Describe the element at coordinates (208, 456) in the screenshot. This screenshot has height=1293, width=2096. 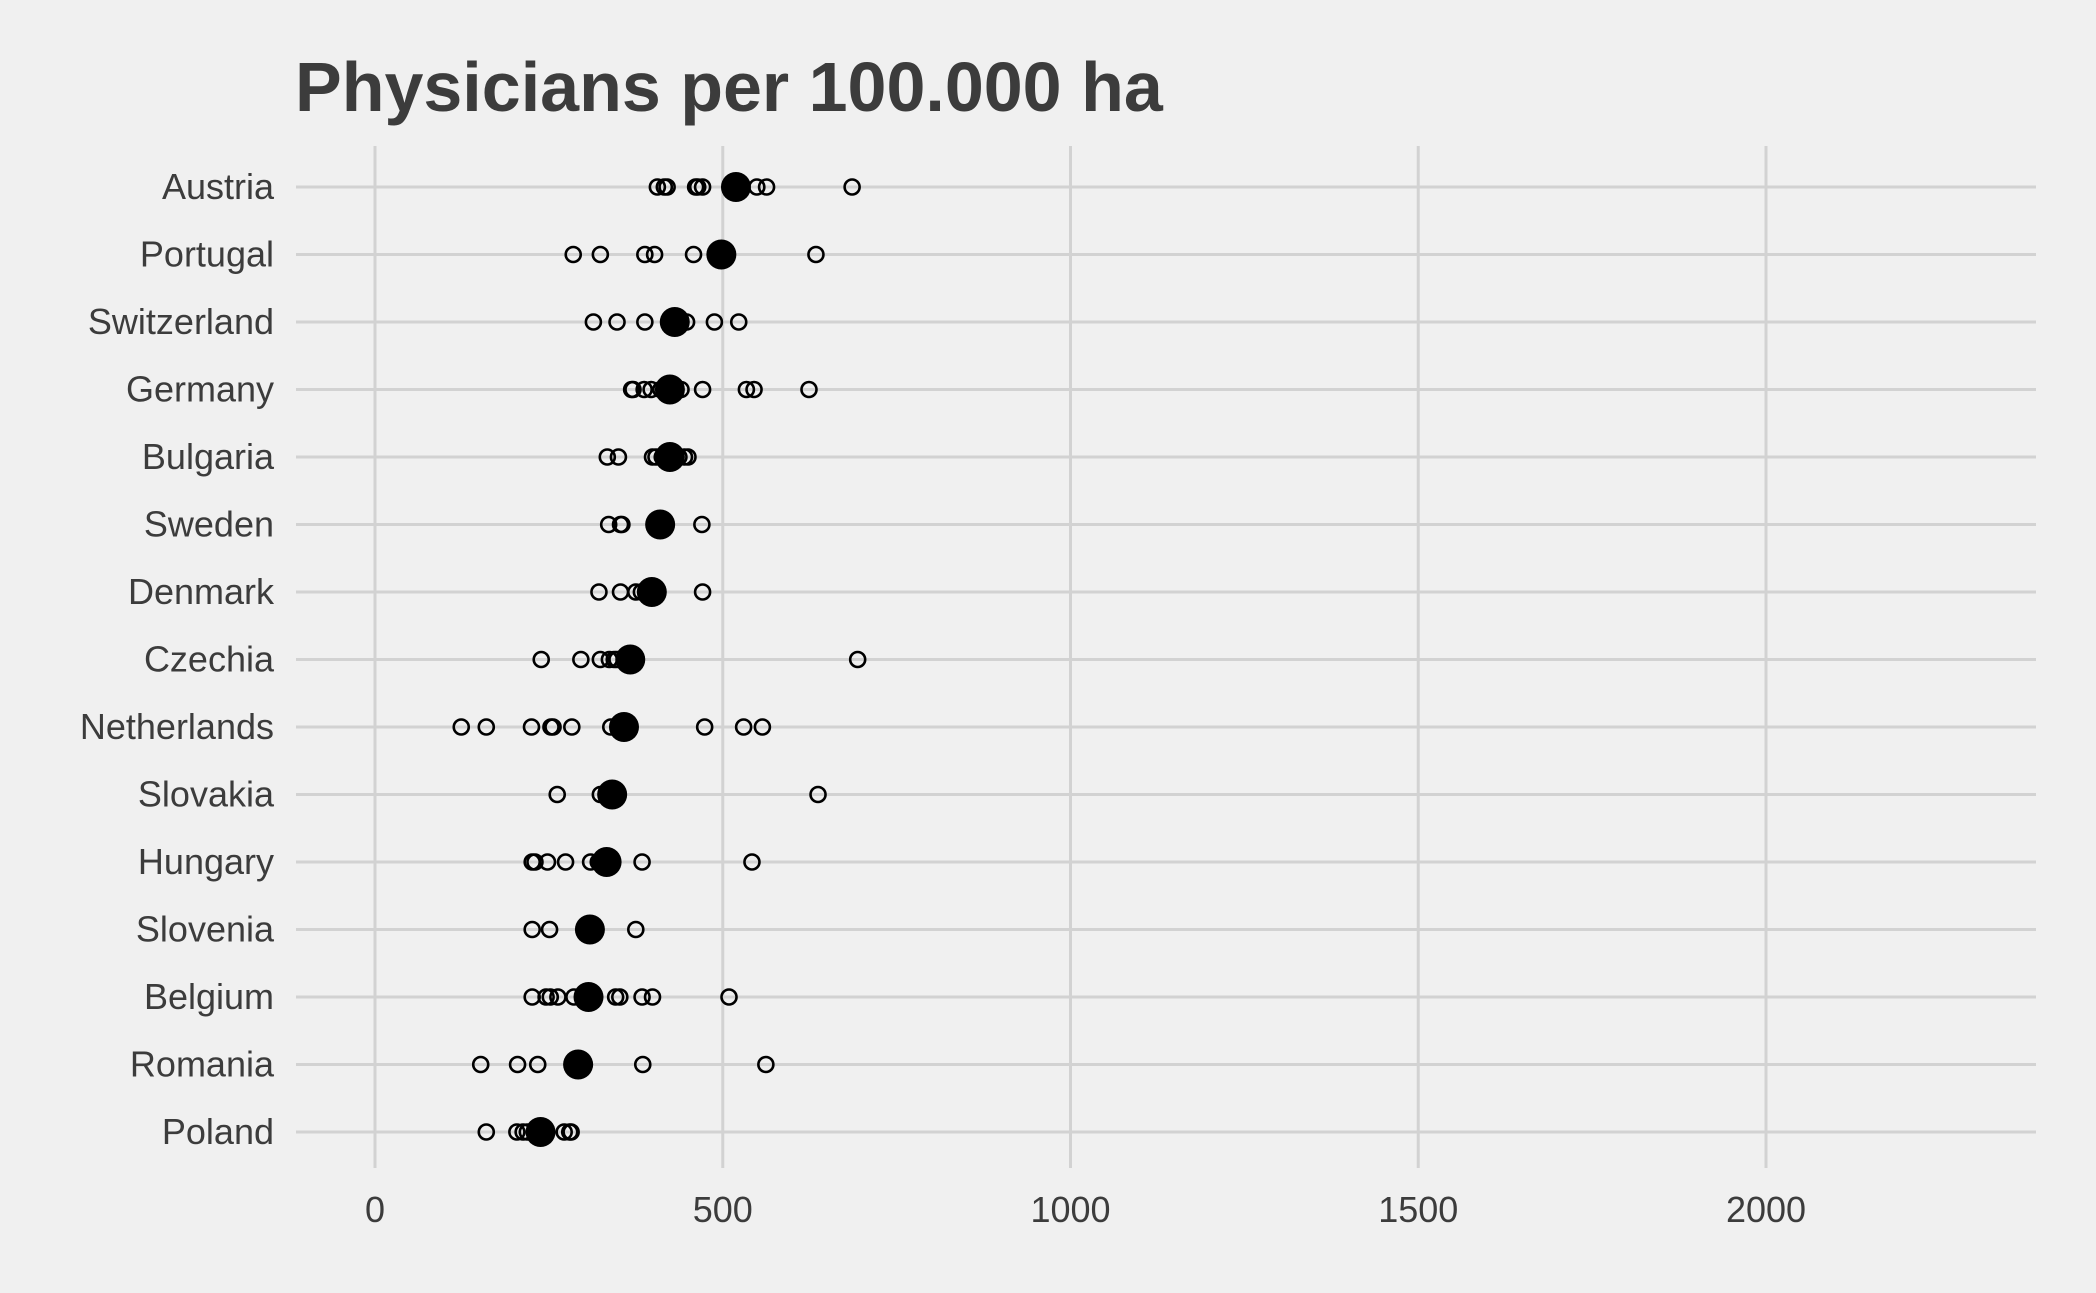
I see `y-tick-label: Bulgaria` at that location.